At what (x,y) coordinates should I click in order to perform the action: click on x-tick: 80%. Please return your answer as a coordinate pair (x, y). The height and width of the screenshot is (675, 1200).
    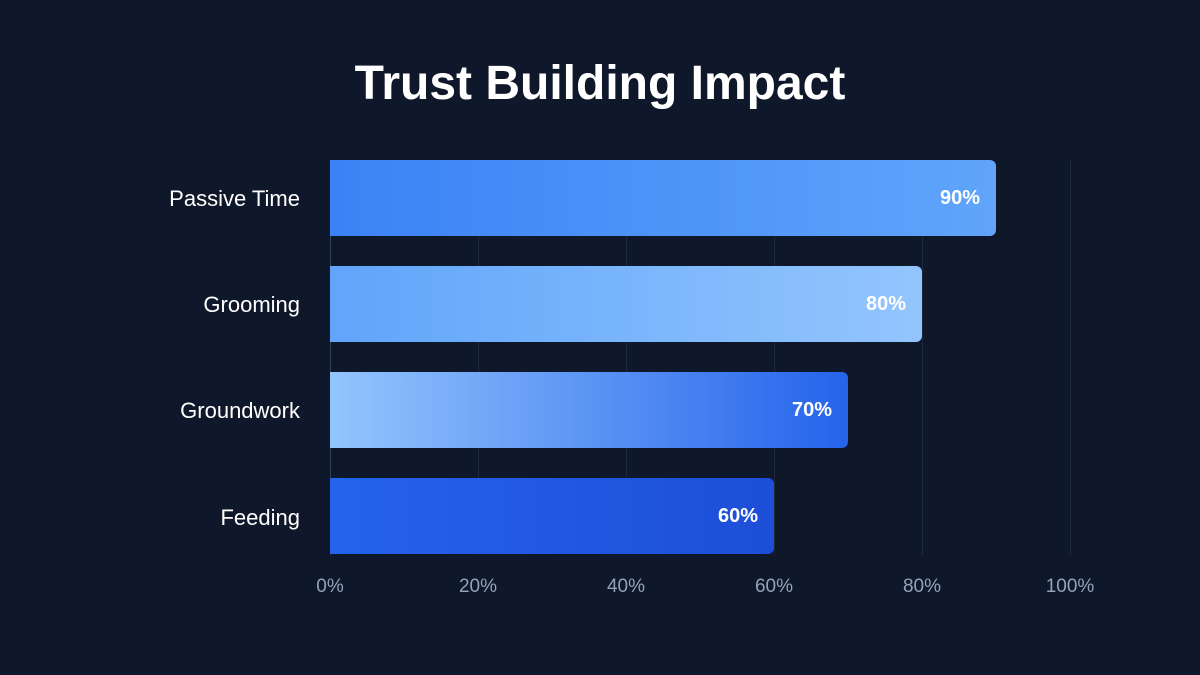
    Looking at the image, I should click on (922, 586).